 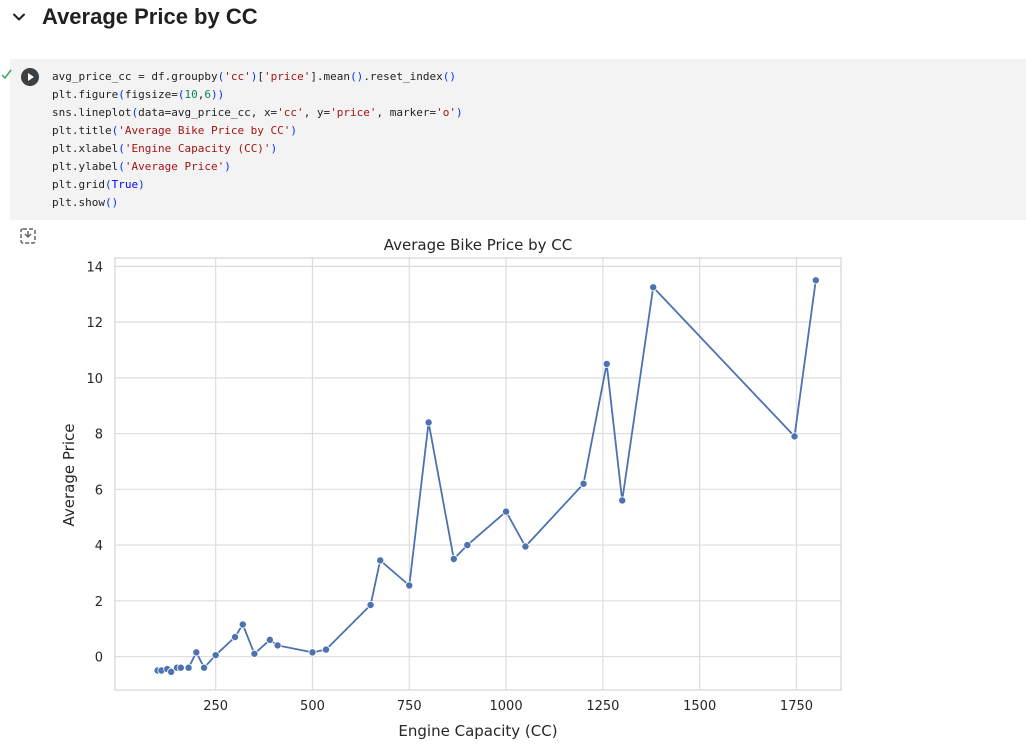 What do you see at coordinates (477, 731) in the screenshot?
I see `x-axis-label: Engine Capacity (CC)` at bounding box center [477, 731].